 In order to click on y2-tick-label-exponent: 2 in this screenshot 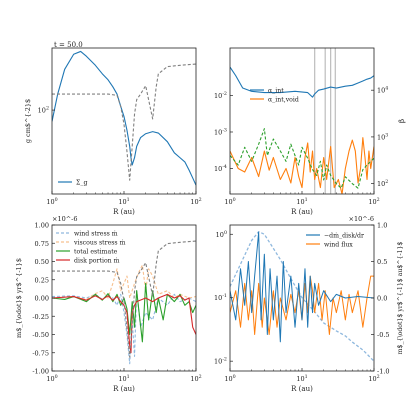, I will do `click(386, 182)`.